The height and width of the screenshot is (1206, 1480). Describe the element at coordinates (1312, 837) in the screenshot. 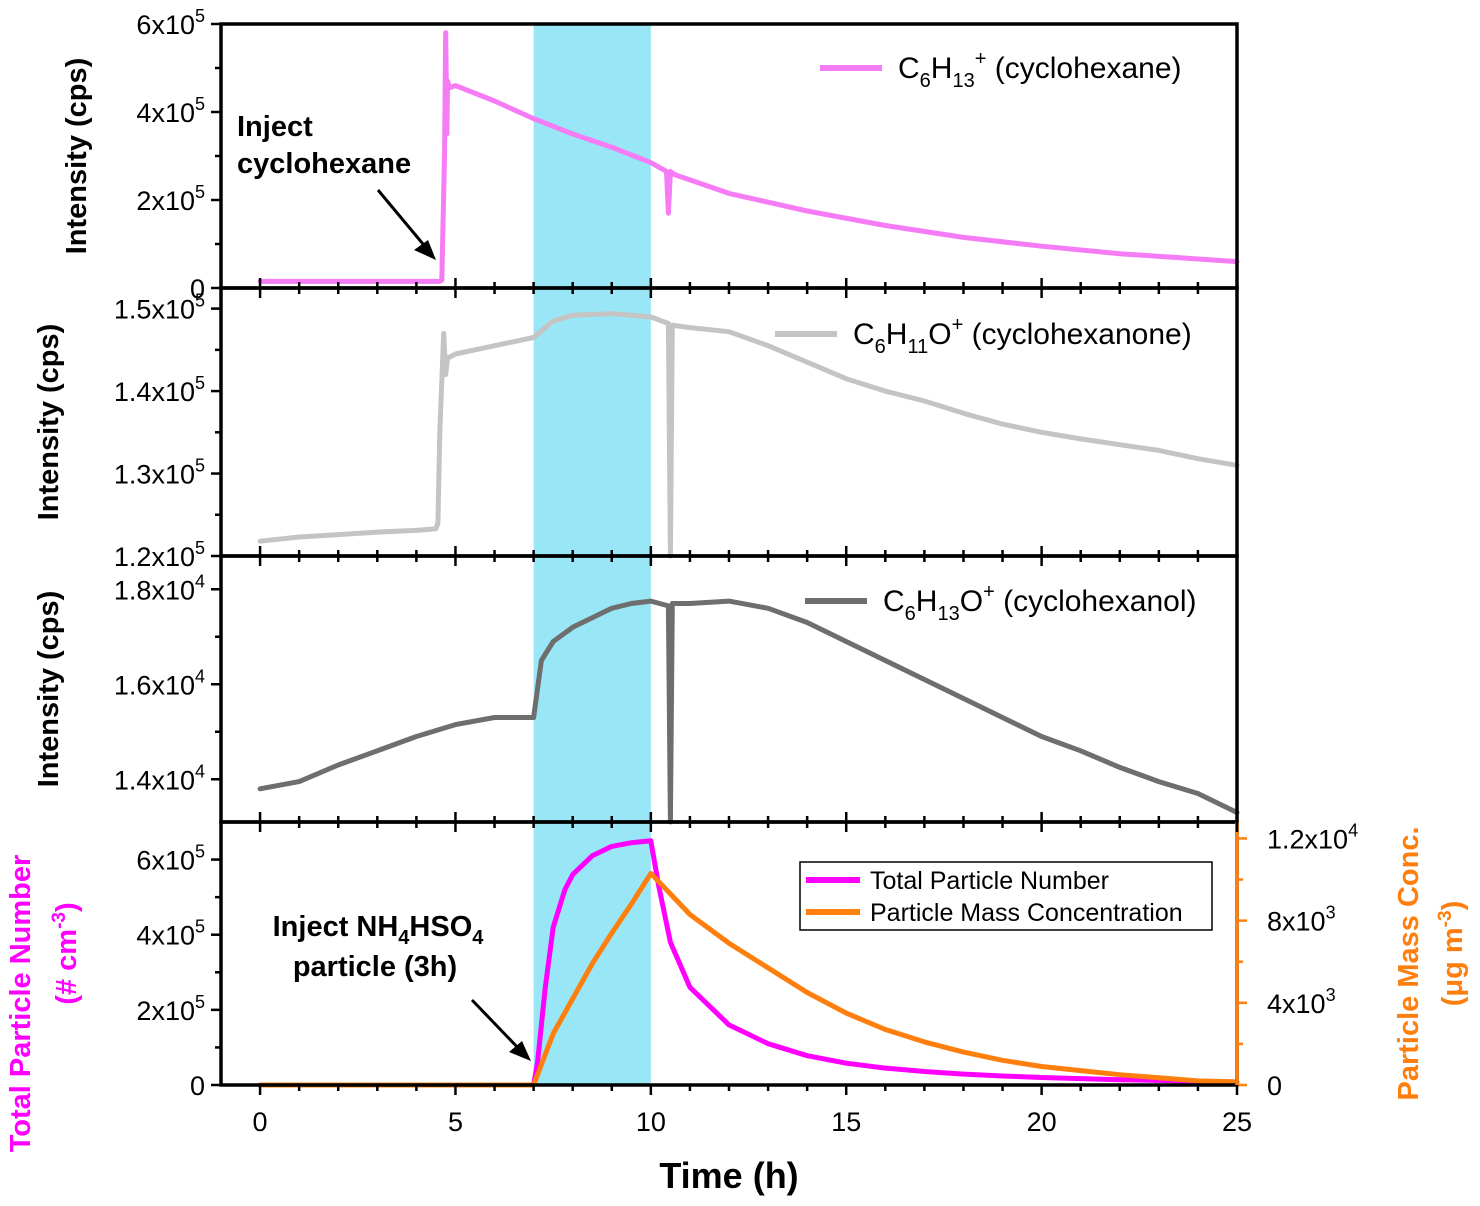

I see `right-y-tick-label: 1.2x10⁴` at that location.